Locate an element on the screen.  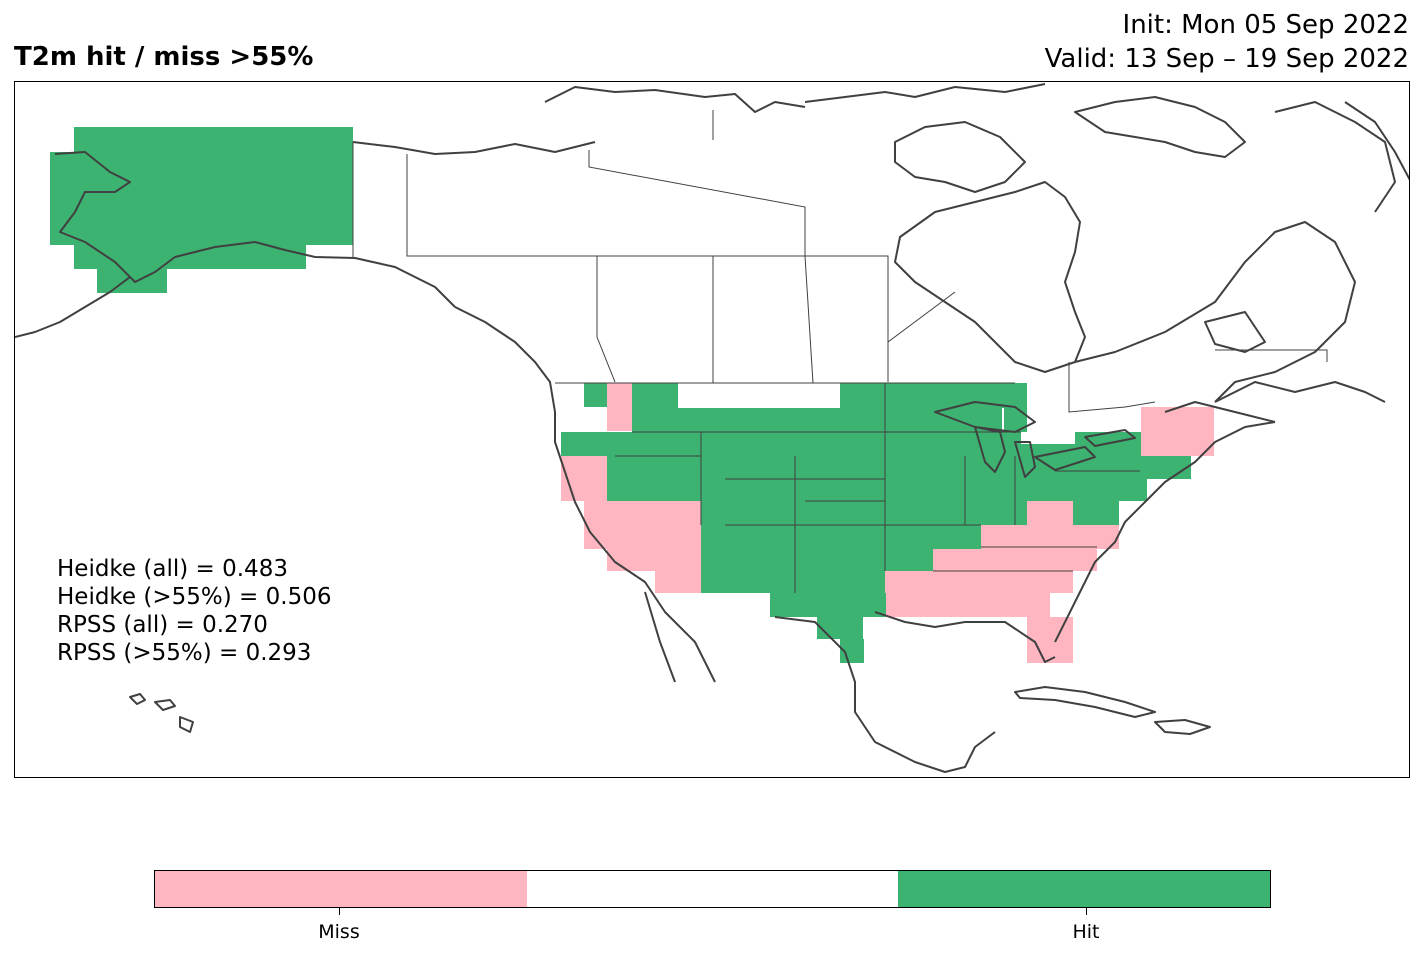
heidke-all: Heidke (all) = 0.483 is located at coordinates (172, 569).